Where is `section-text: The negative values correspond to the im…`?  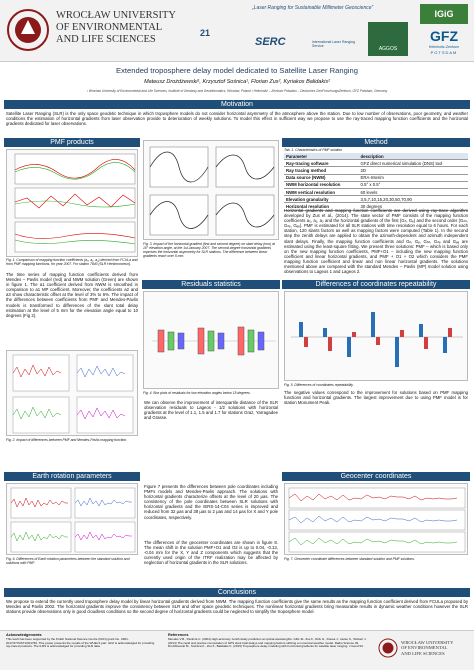
section-text: The negative values correspond to the im… is located at coordinates (376, 398).